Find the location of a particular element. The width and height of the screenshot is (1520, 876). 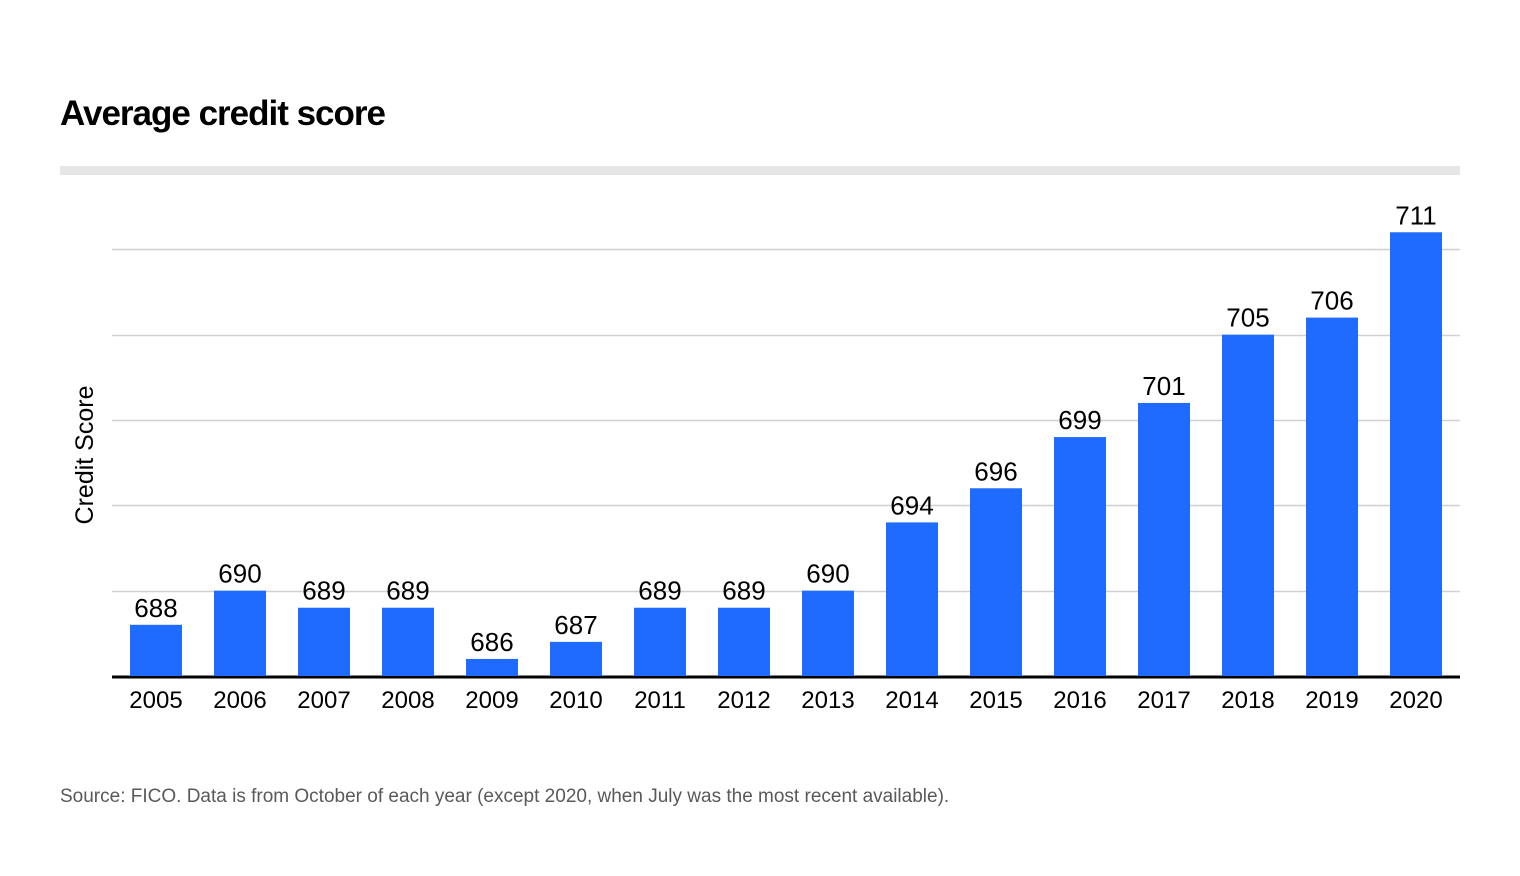

data-label-2006: 690 is located at coordinates (239, 574).